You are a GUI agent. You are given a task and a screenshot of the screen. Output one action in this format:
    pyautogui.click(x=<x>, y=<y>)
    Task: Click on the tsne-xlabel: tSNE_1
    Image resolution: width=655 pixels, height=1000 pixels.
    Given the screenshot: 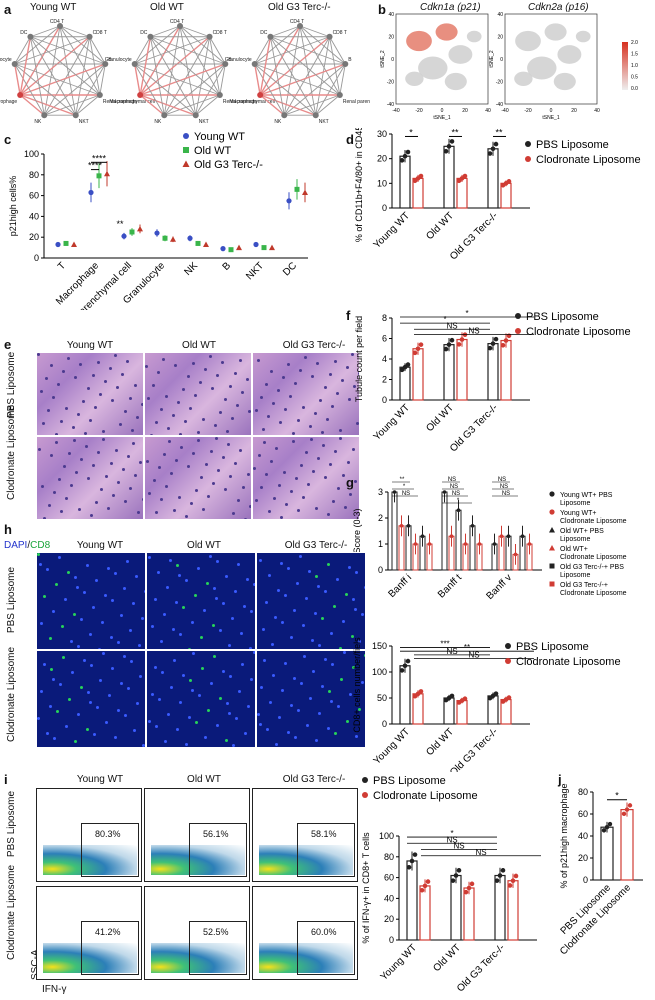 What is the action you would take?
    pyautogui.click(x=441, y=118)
    